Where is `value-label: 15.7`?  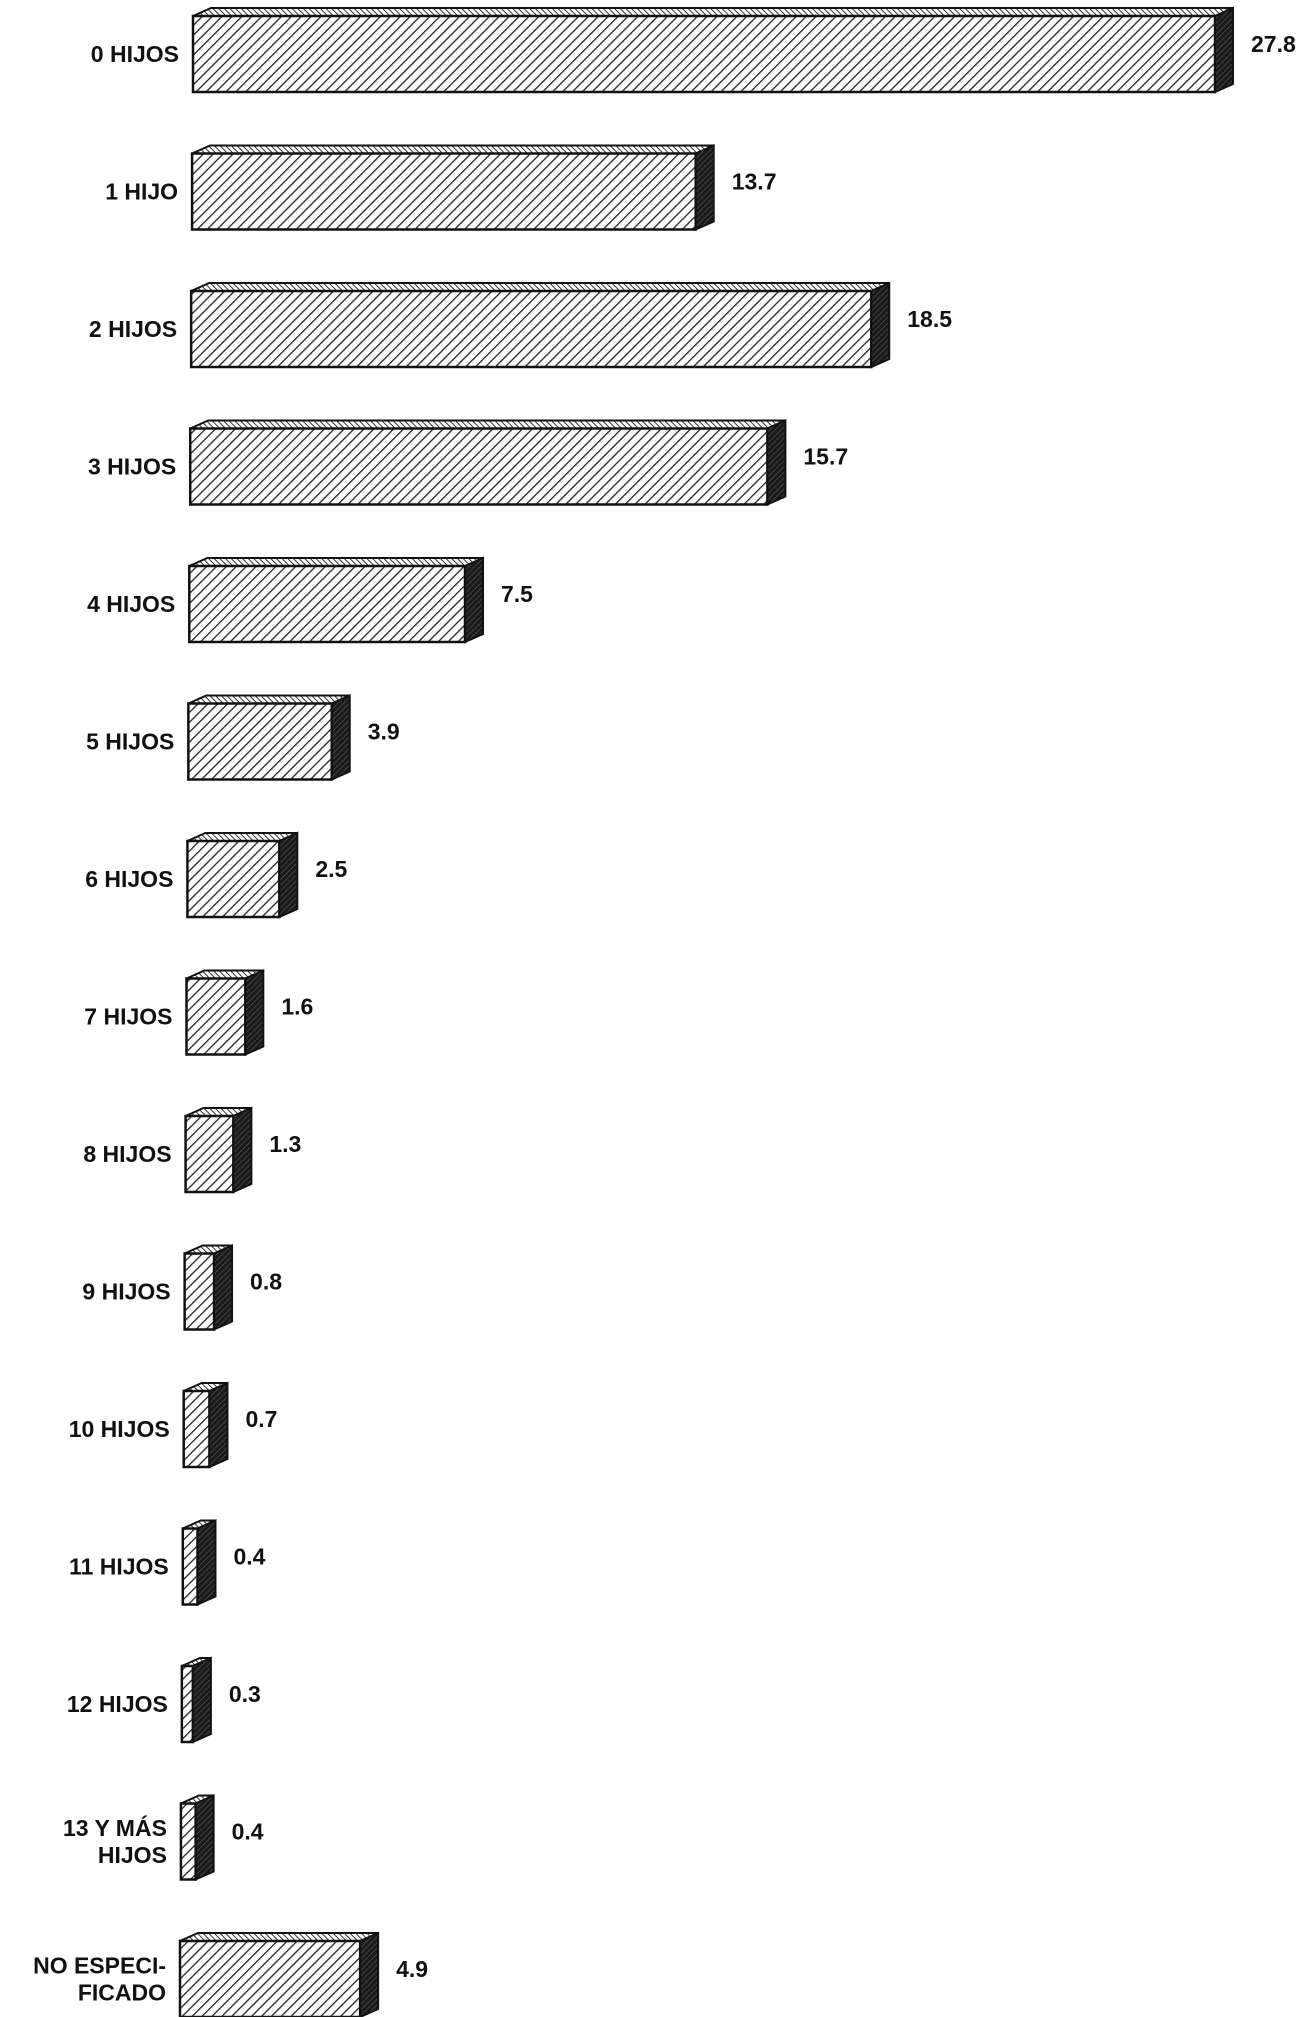
value-label: 15.7 is located at coordinates (825, 457).